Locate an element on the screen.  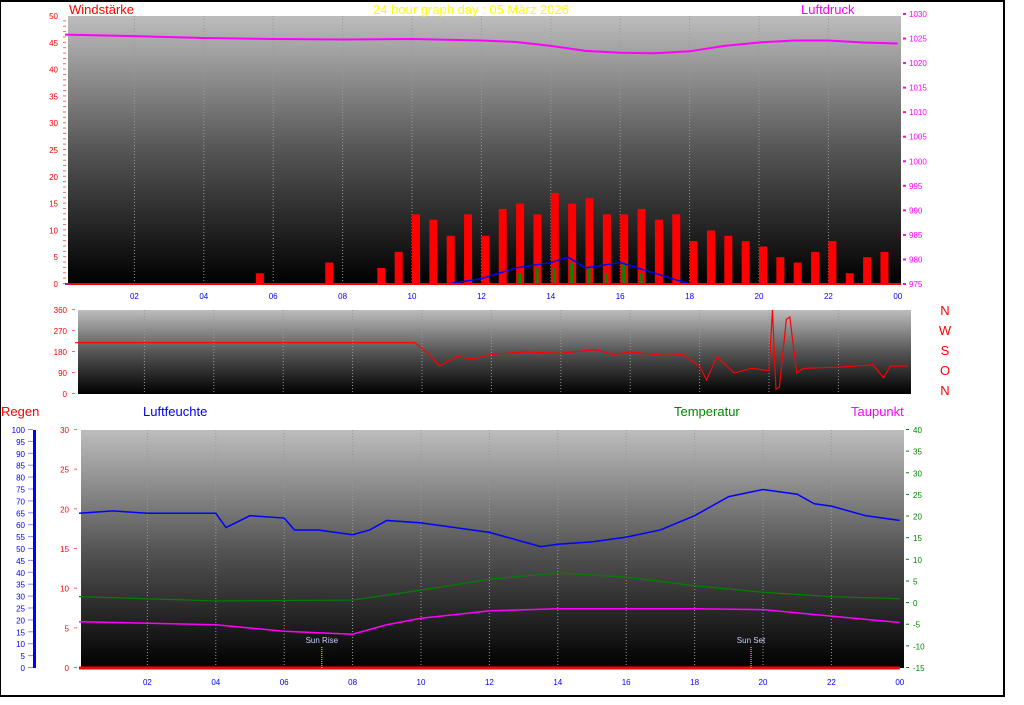
temperature-tick-label: -15 is located at coordinates (919, 668).